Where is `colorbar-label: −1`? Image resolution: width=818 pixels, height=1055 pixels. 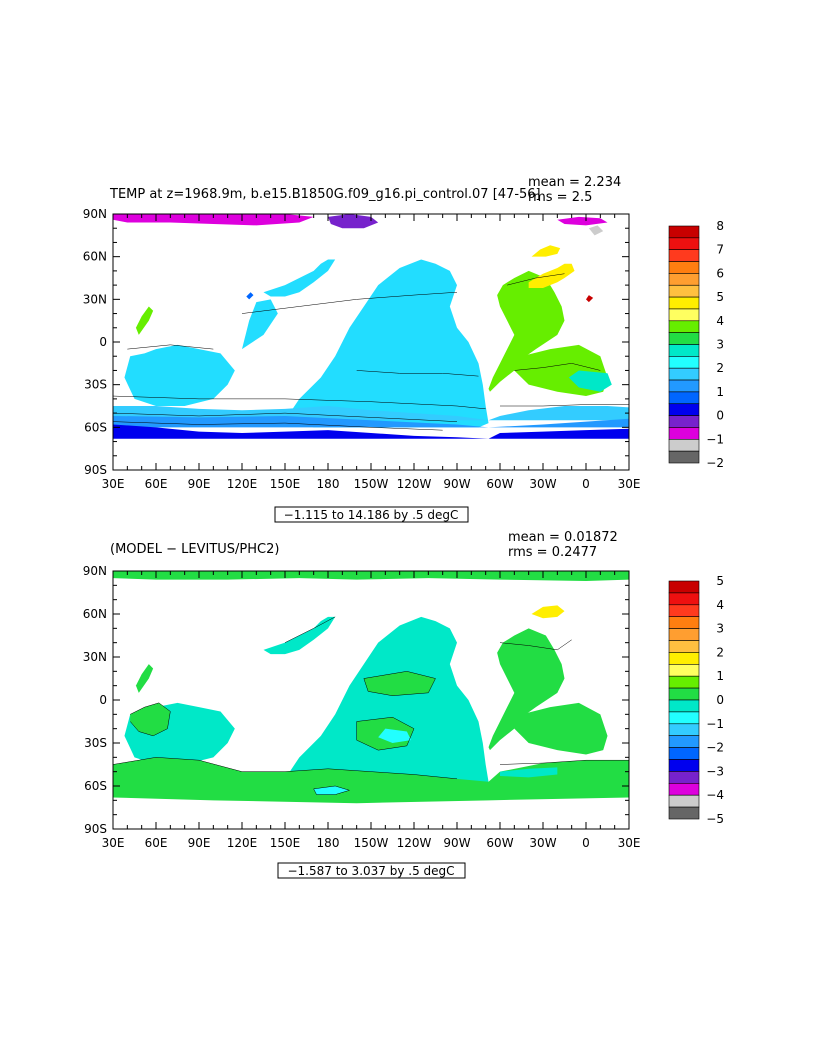 colorbar-label: −1 is located at coordinates (715, 724).